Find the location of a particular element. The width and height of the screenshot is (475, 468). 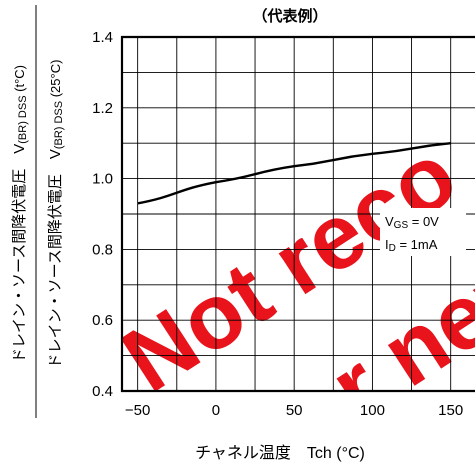

series-line is located at coordinates (294, 173).